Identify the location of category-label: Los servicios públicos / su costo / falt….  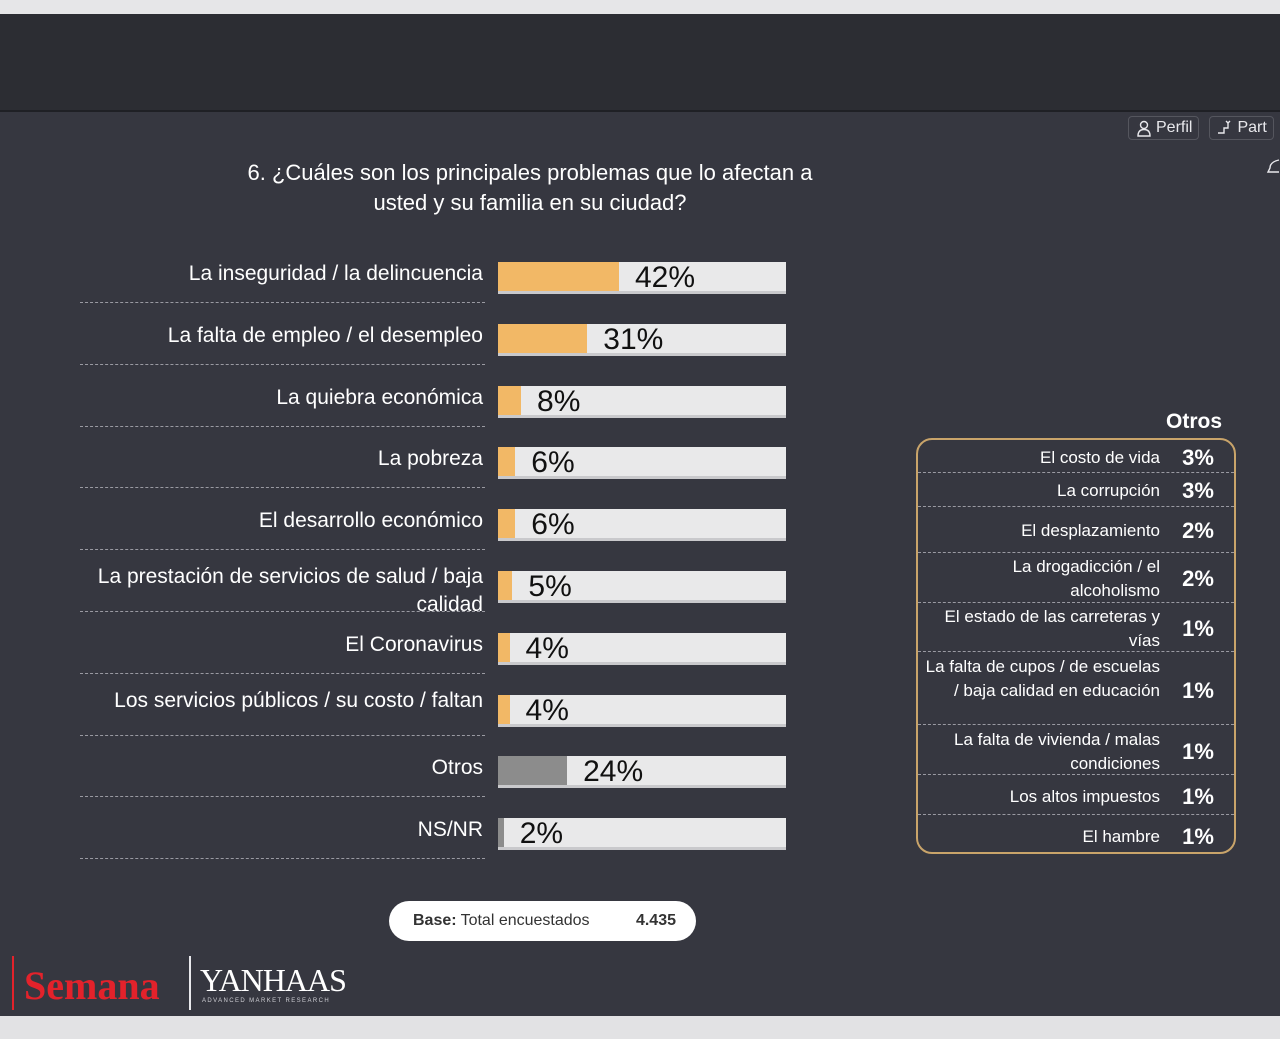
(298, 700).